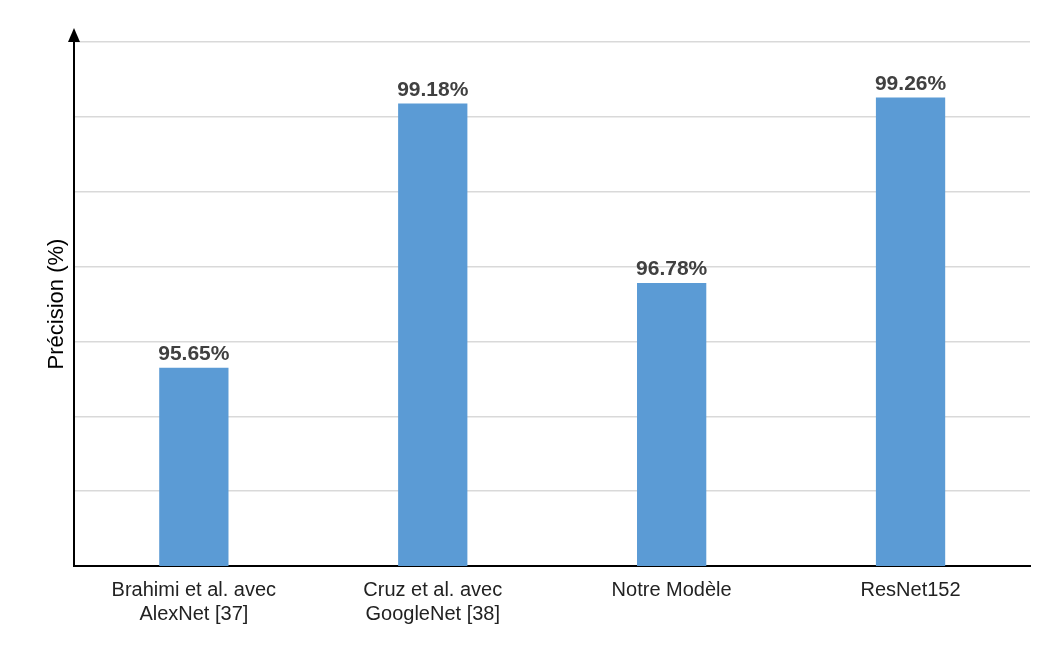 The image size is (1040, 648). I want to click on data-label: 99.18%, so click(433, 88).